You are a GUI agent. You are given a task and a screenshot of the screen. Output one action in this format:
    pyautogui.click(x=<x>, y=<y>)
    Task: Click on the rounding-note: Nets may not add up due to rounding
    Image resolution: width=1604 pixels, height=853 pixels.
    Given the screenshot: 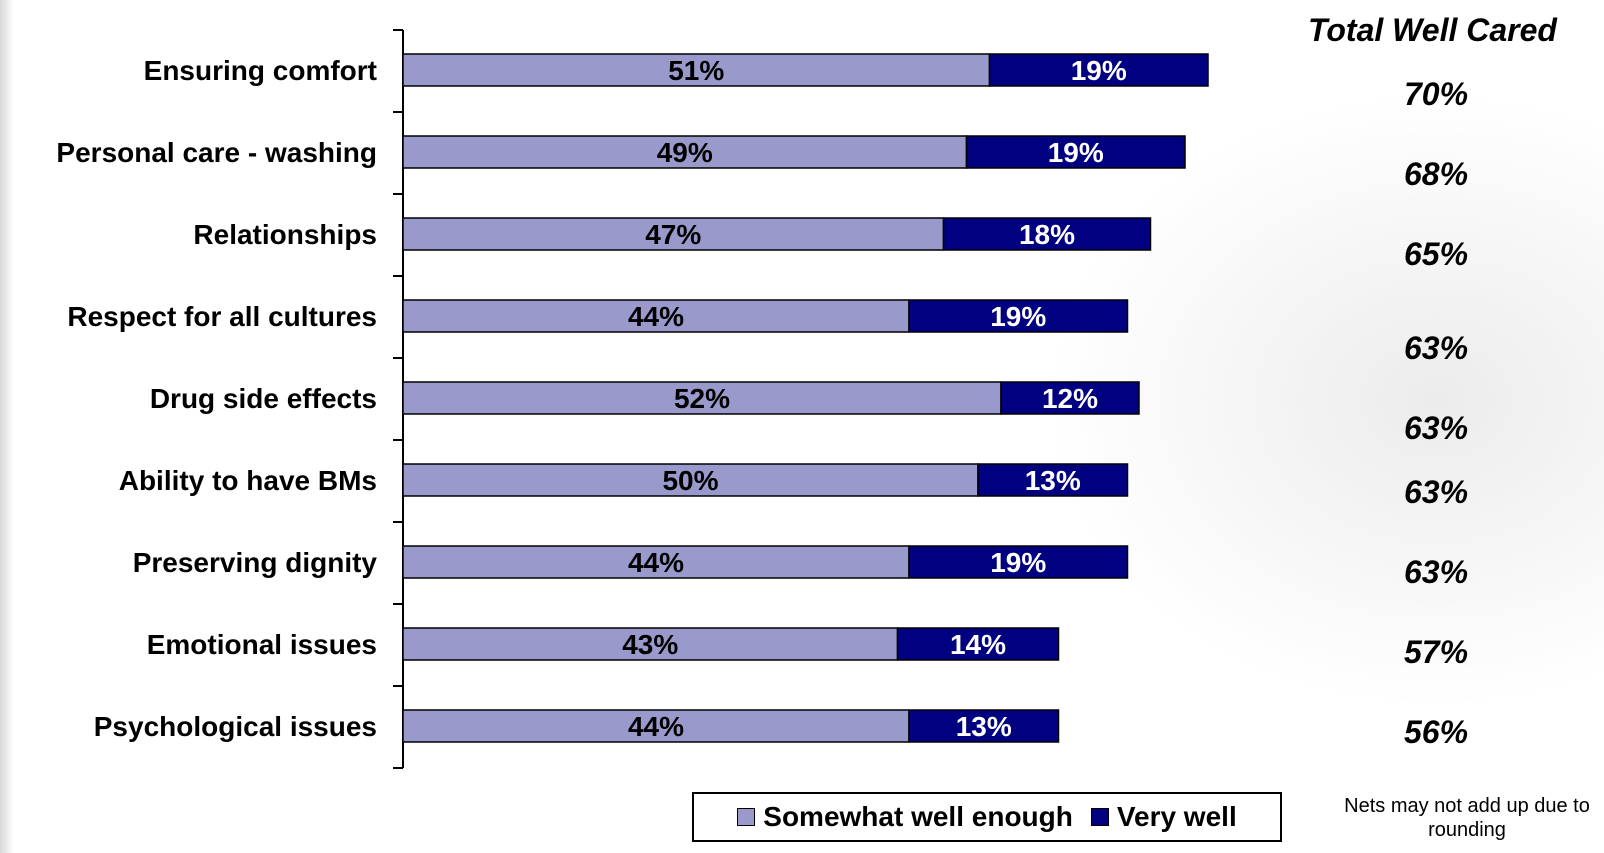 What is the action you would take?
    pyautogui.click(x=1467, y=818)
    